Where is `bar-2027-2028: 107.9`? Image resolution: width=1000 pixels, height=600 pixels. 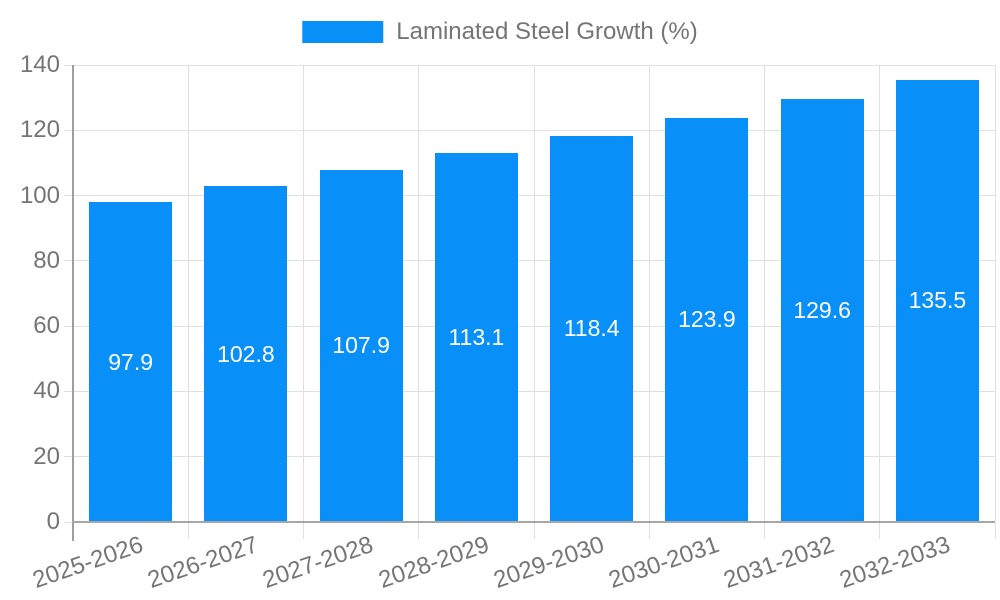
bar-2027-2028: 107.9 is located at coordinates (361, 345).